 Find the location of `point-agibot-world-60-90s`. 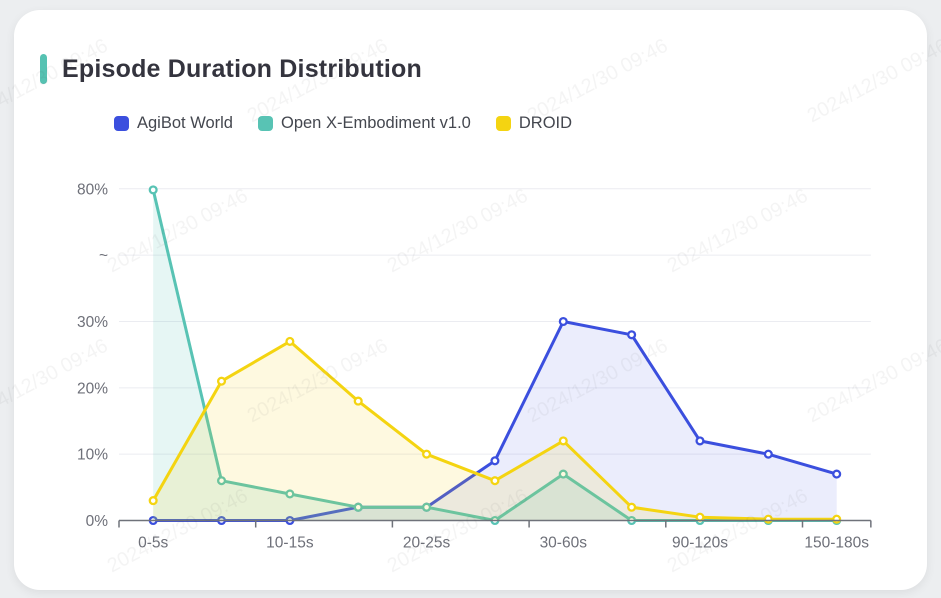

point-agibot-world-60-90s is located at coordinates (632, 335).